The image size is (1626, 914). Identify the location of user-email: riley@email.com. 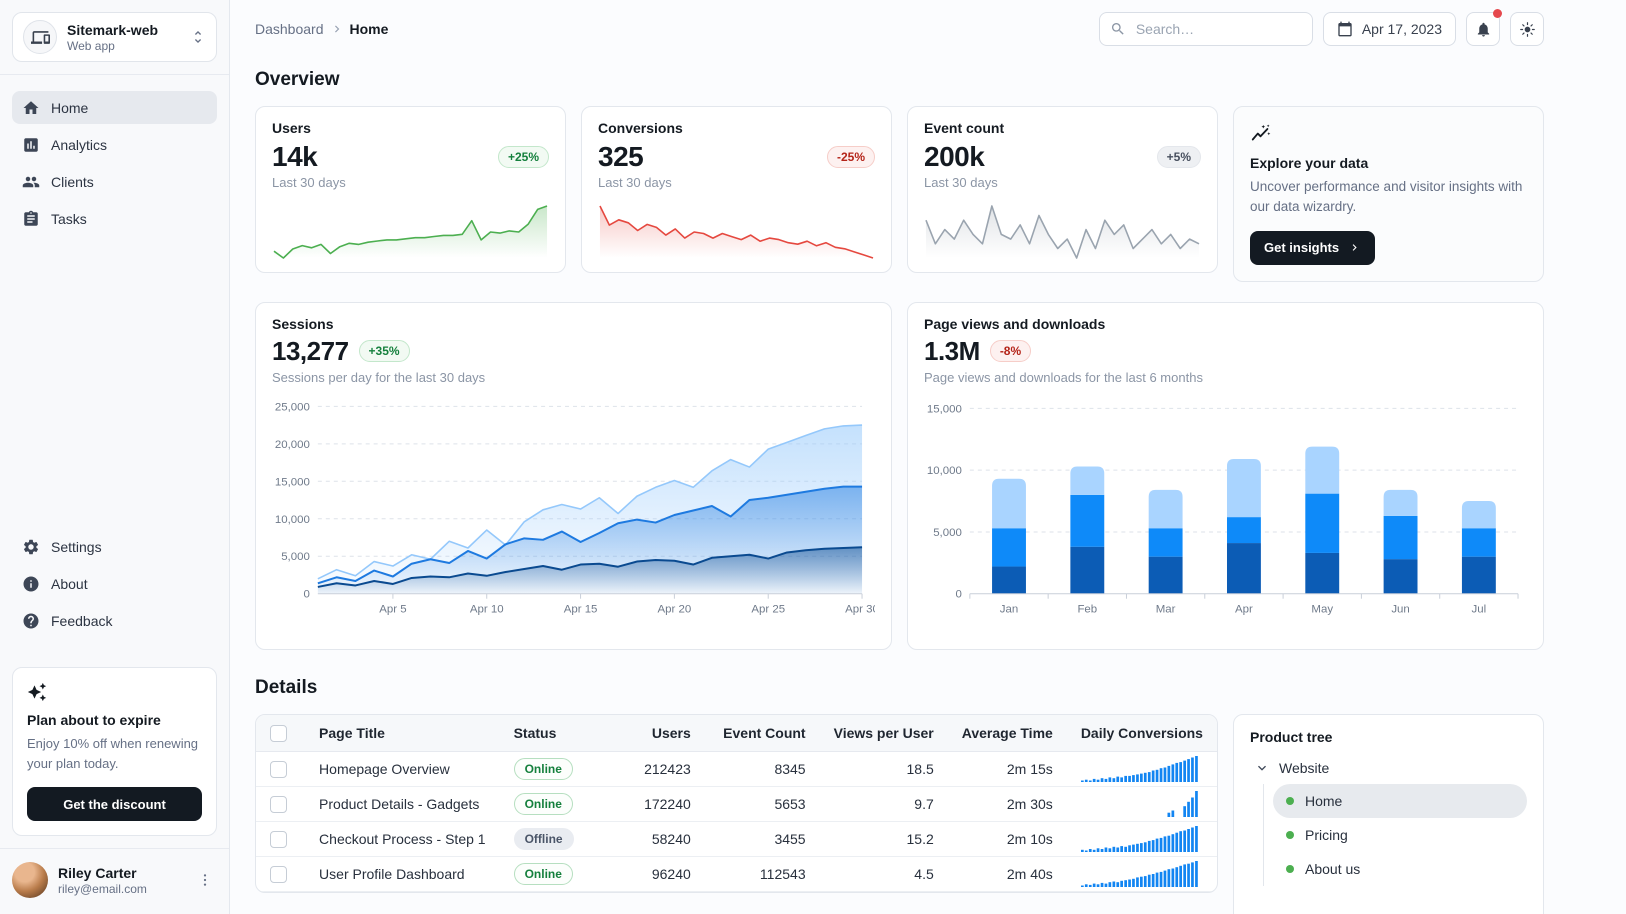
(102, 888).